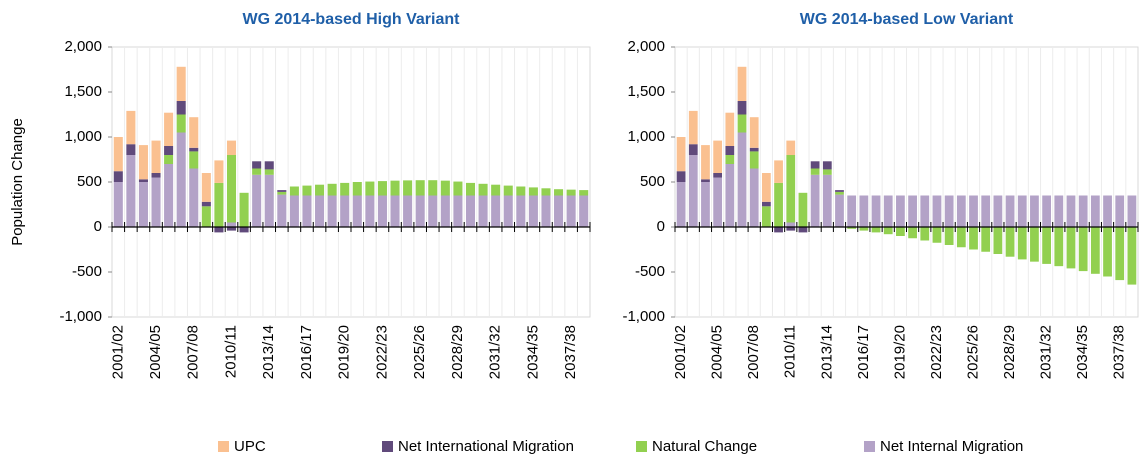 The height and width of the screenshot is (461, 1142). What do you see at coordinates (826, 352) in the screenshot?
I see `x-tick-label: 2013/14` at bounding box center [826, 352].